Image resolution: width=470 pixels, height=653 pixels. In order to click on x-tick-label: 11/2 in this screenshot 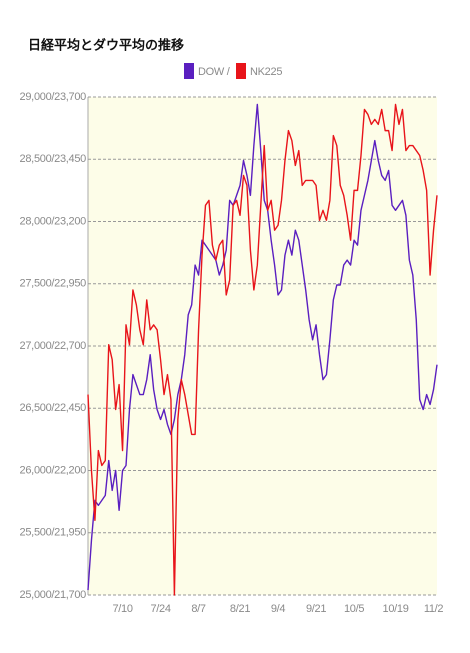, I will do `click(434, 609)`.